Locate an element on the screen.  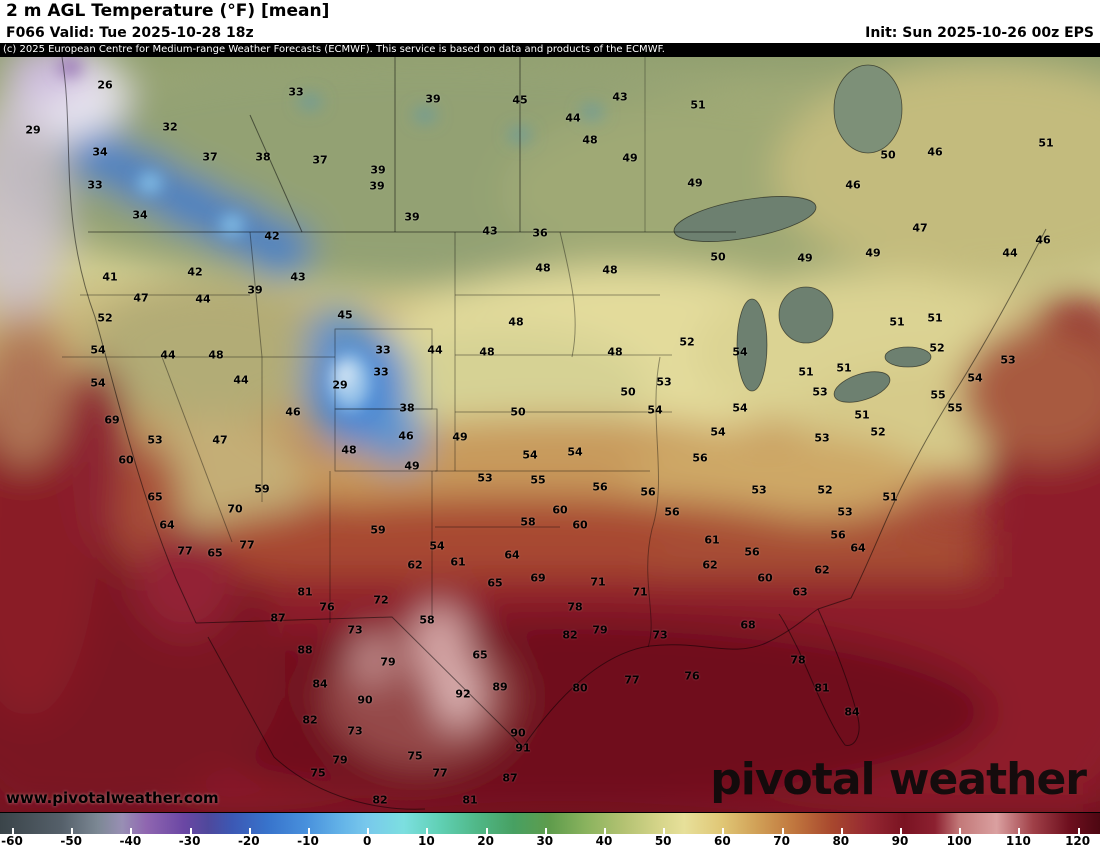
colorbar-tick-label: 60 is located at coordinates (722, 841).